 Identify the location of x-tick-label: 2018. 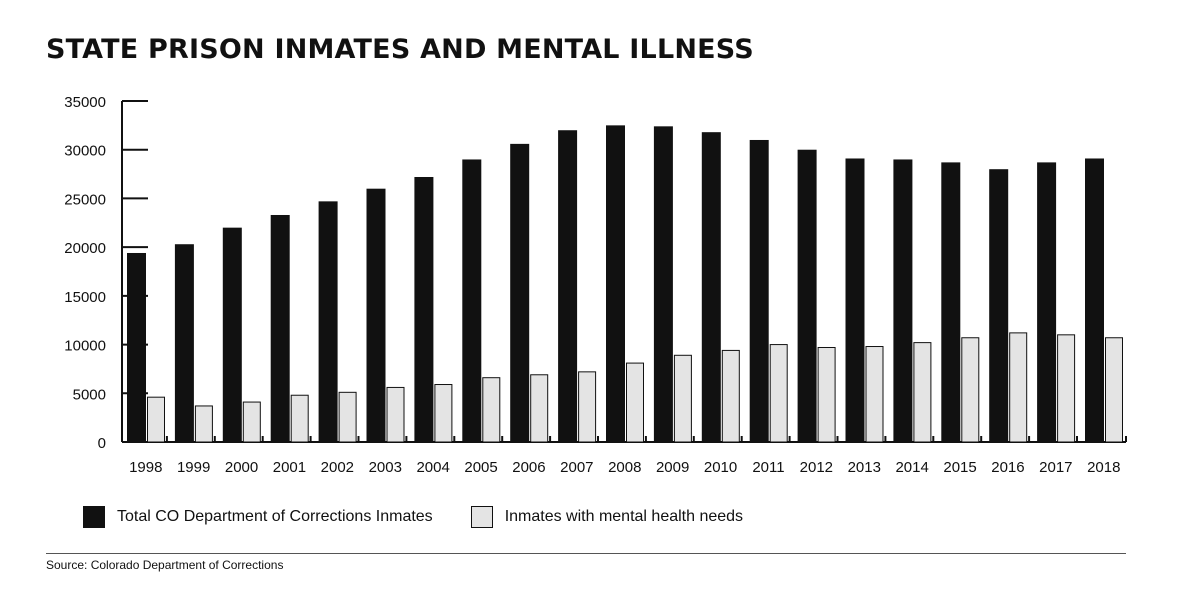
(1103, 467).